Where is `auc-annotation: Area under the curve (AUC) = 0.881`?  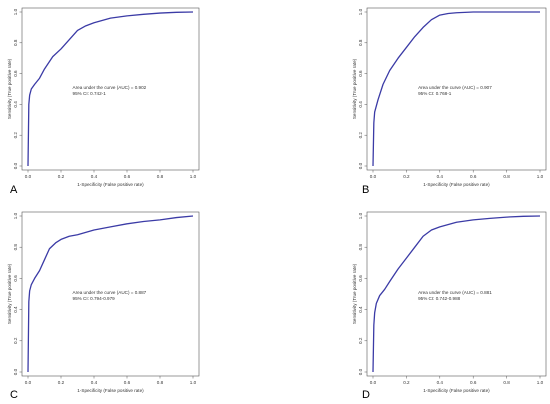
auc-annotation: Area under the curve (AUC) = 0.881 is located at coordinates (455, 292).